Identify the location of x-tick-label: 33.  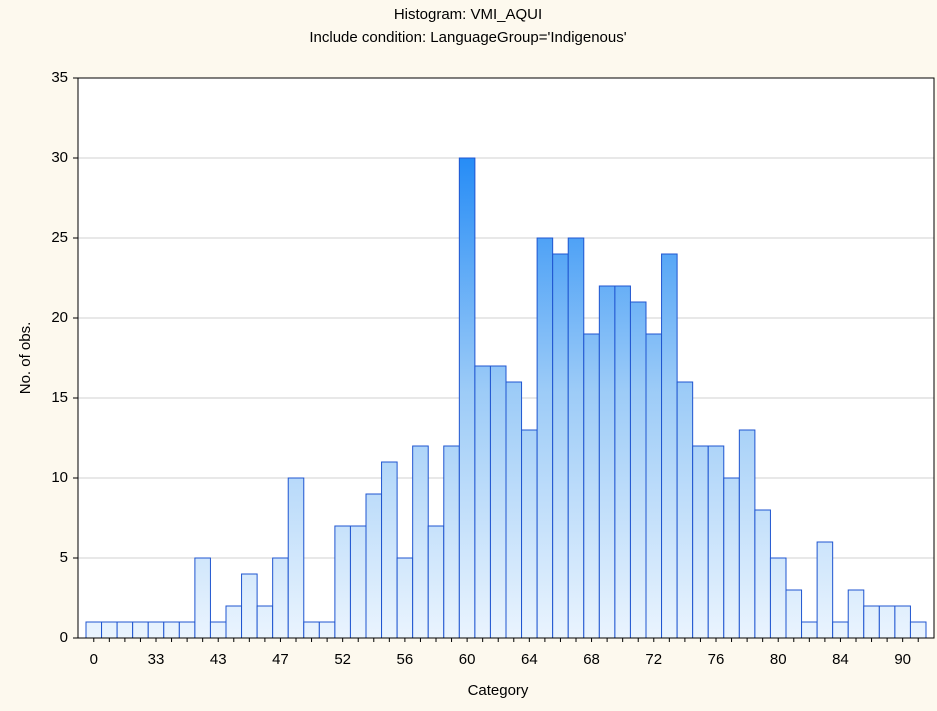
(156, 659).